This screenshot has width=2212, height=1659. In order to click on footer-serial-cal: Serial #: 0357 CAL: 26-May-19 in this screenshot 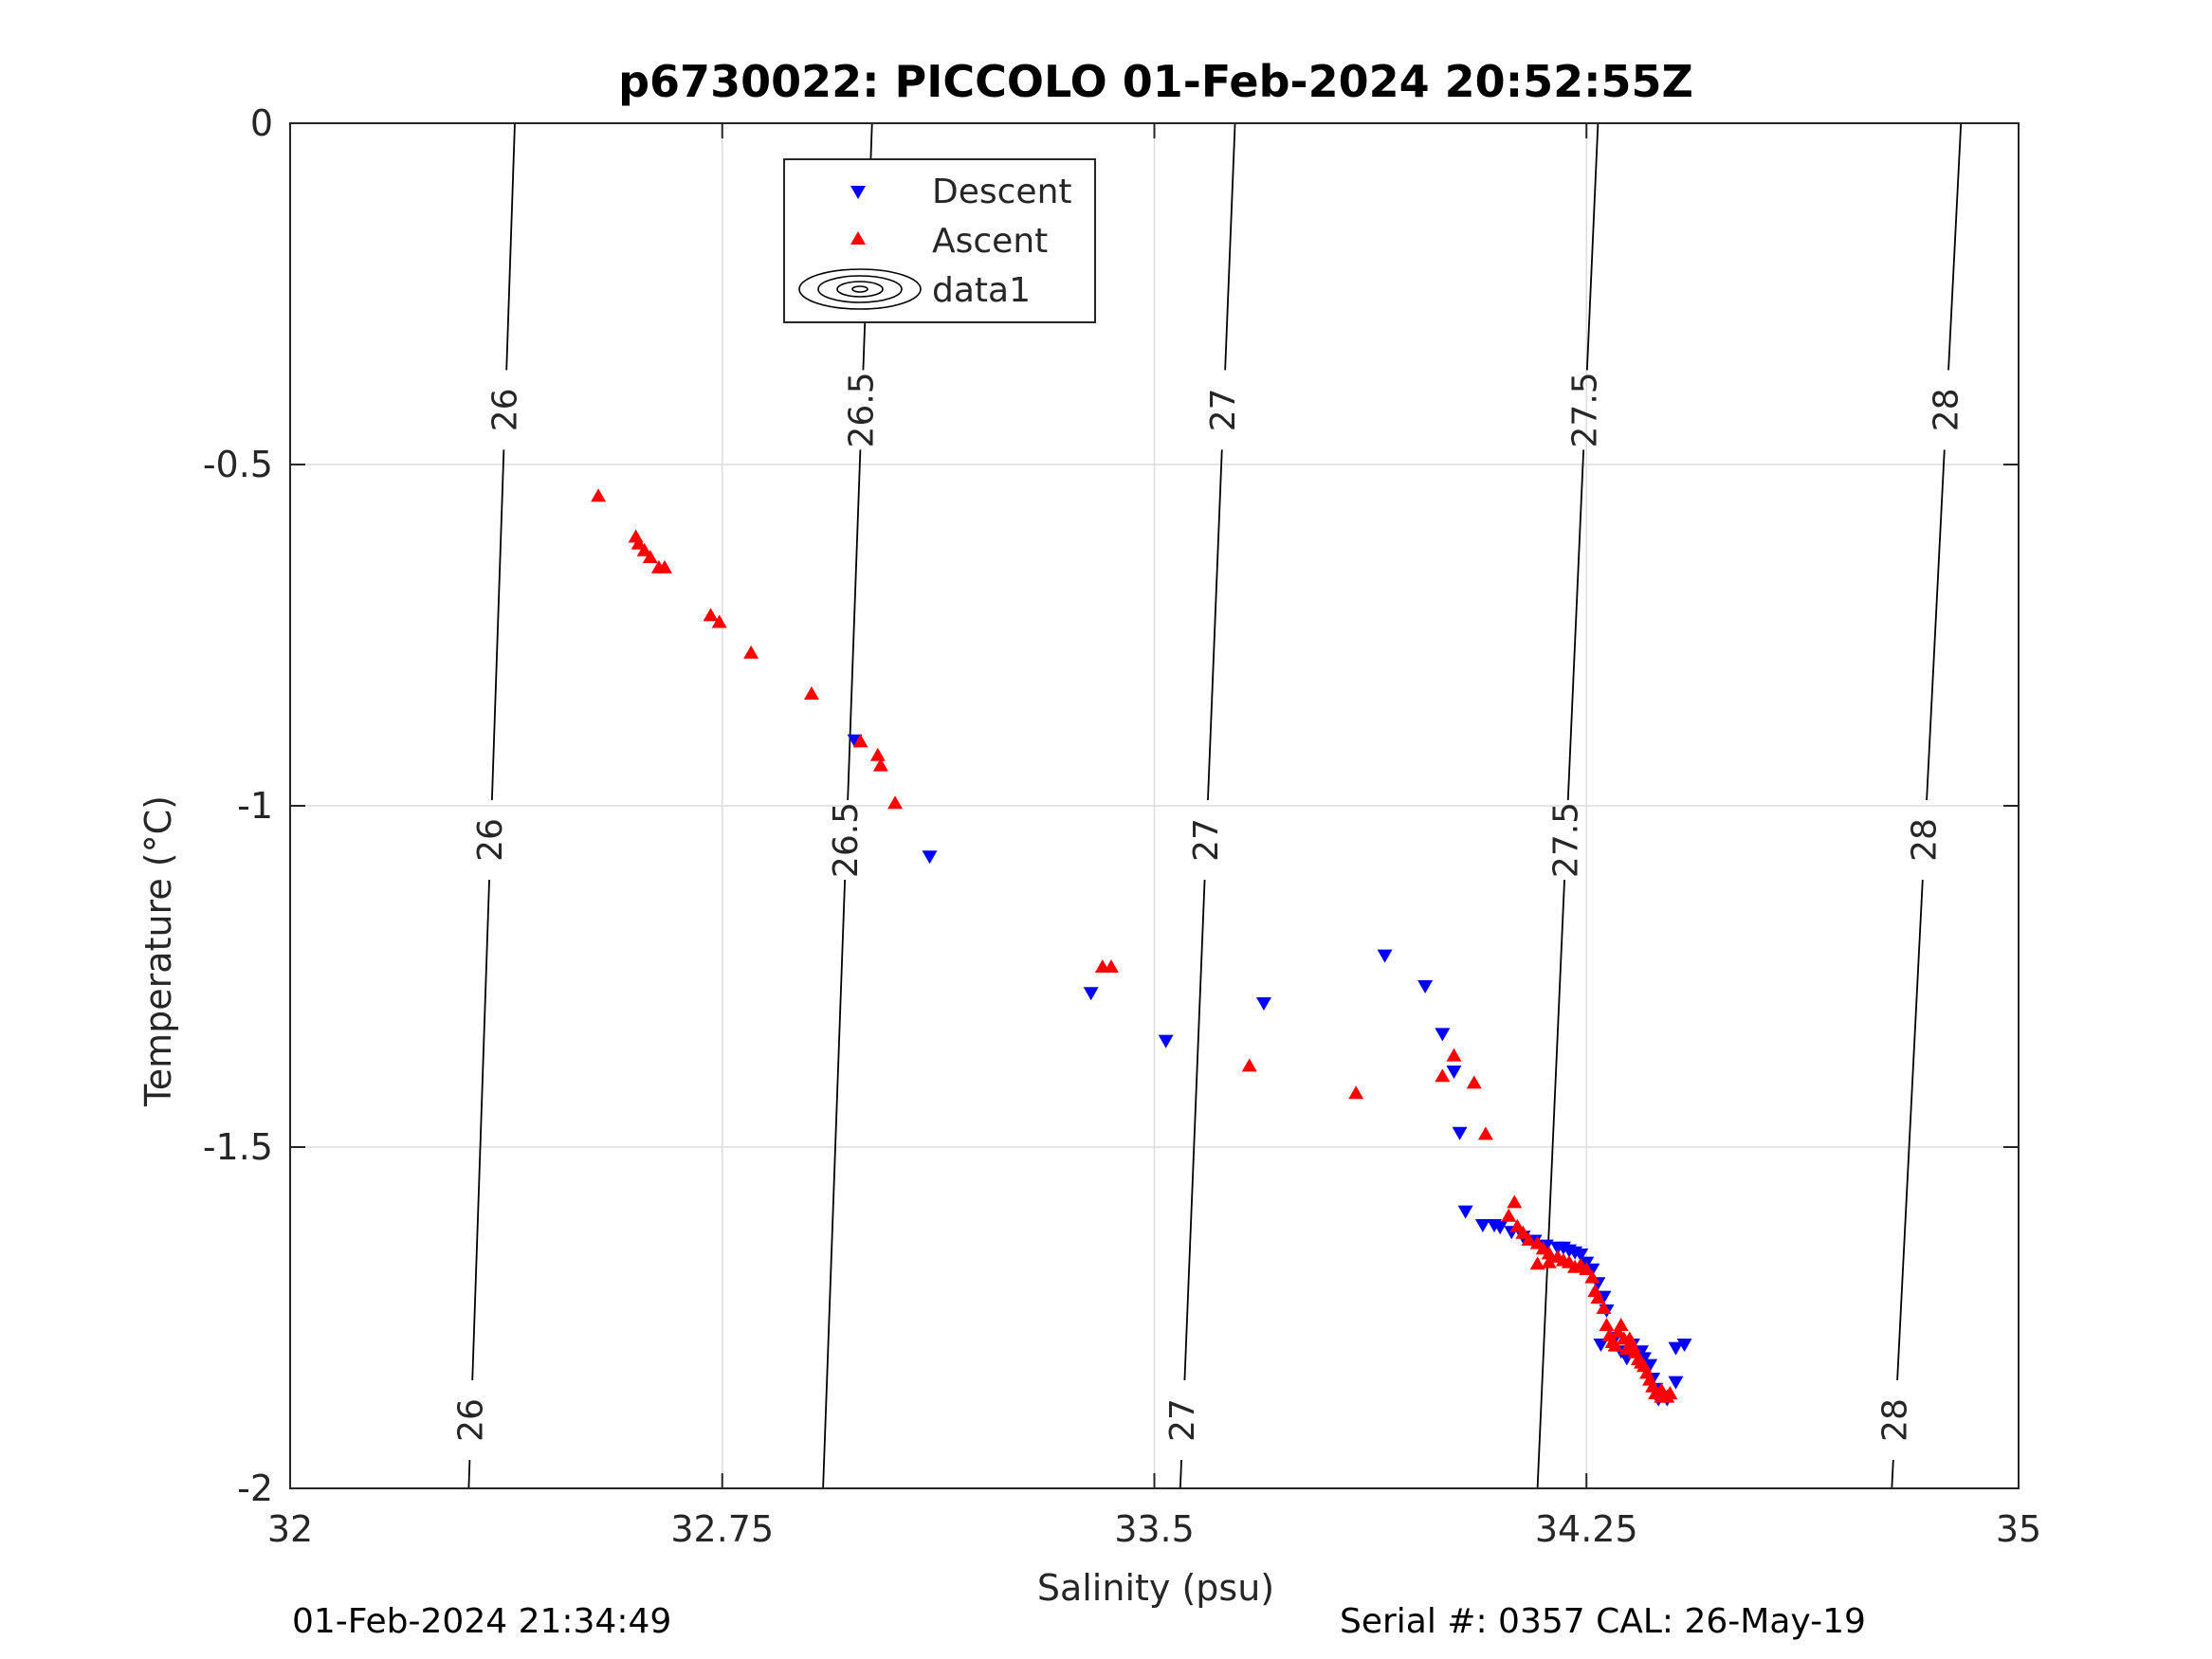, I will do `click(1603, 1621)`.